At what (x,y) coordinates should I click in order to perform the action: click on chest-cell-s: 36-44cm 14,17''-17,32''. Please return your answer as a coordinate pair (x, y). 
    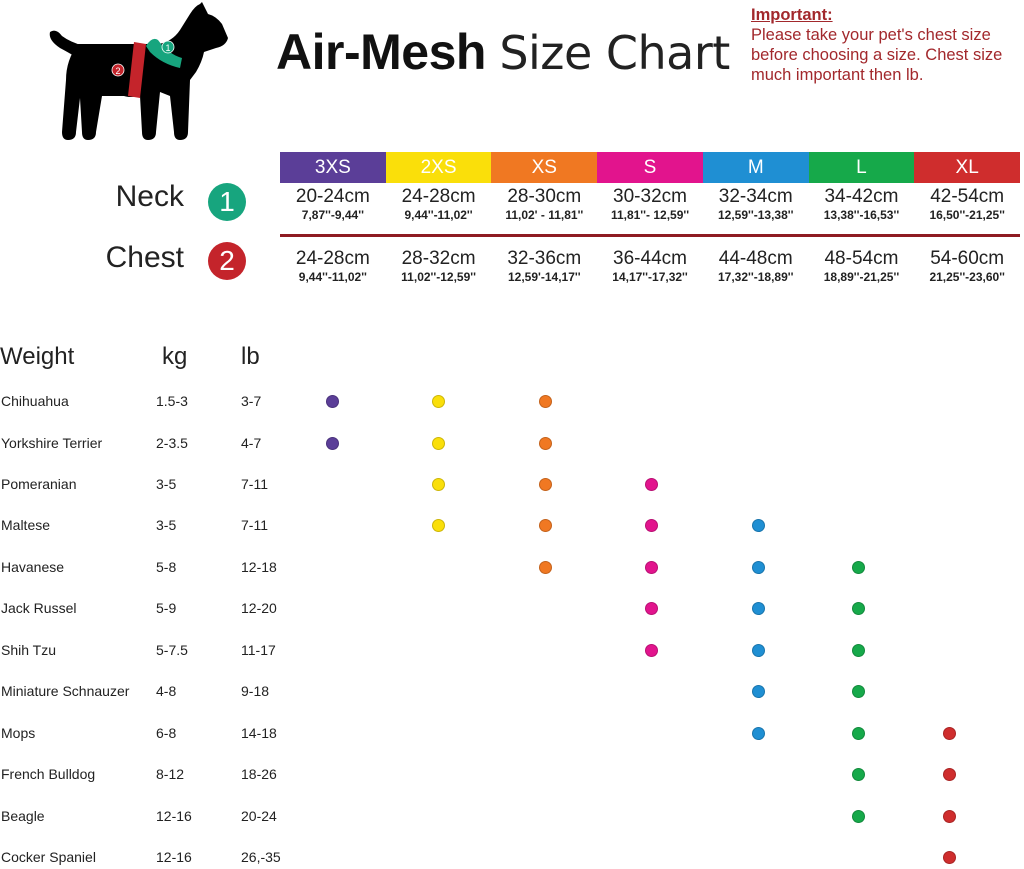
    Looking at the image, I should click on (650, 266).